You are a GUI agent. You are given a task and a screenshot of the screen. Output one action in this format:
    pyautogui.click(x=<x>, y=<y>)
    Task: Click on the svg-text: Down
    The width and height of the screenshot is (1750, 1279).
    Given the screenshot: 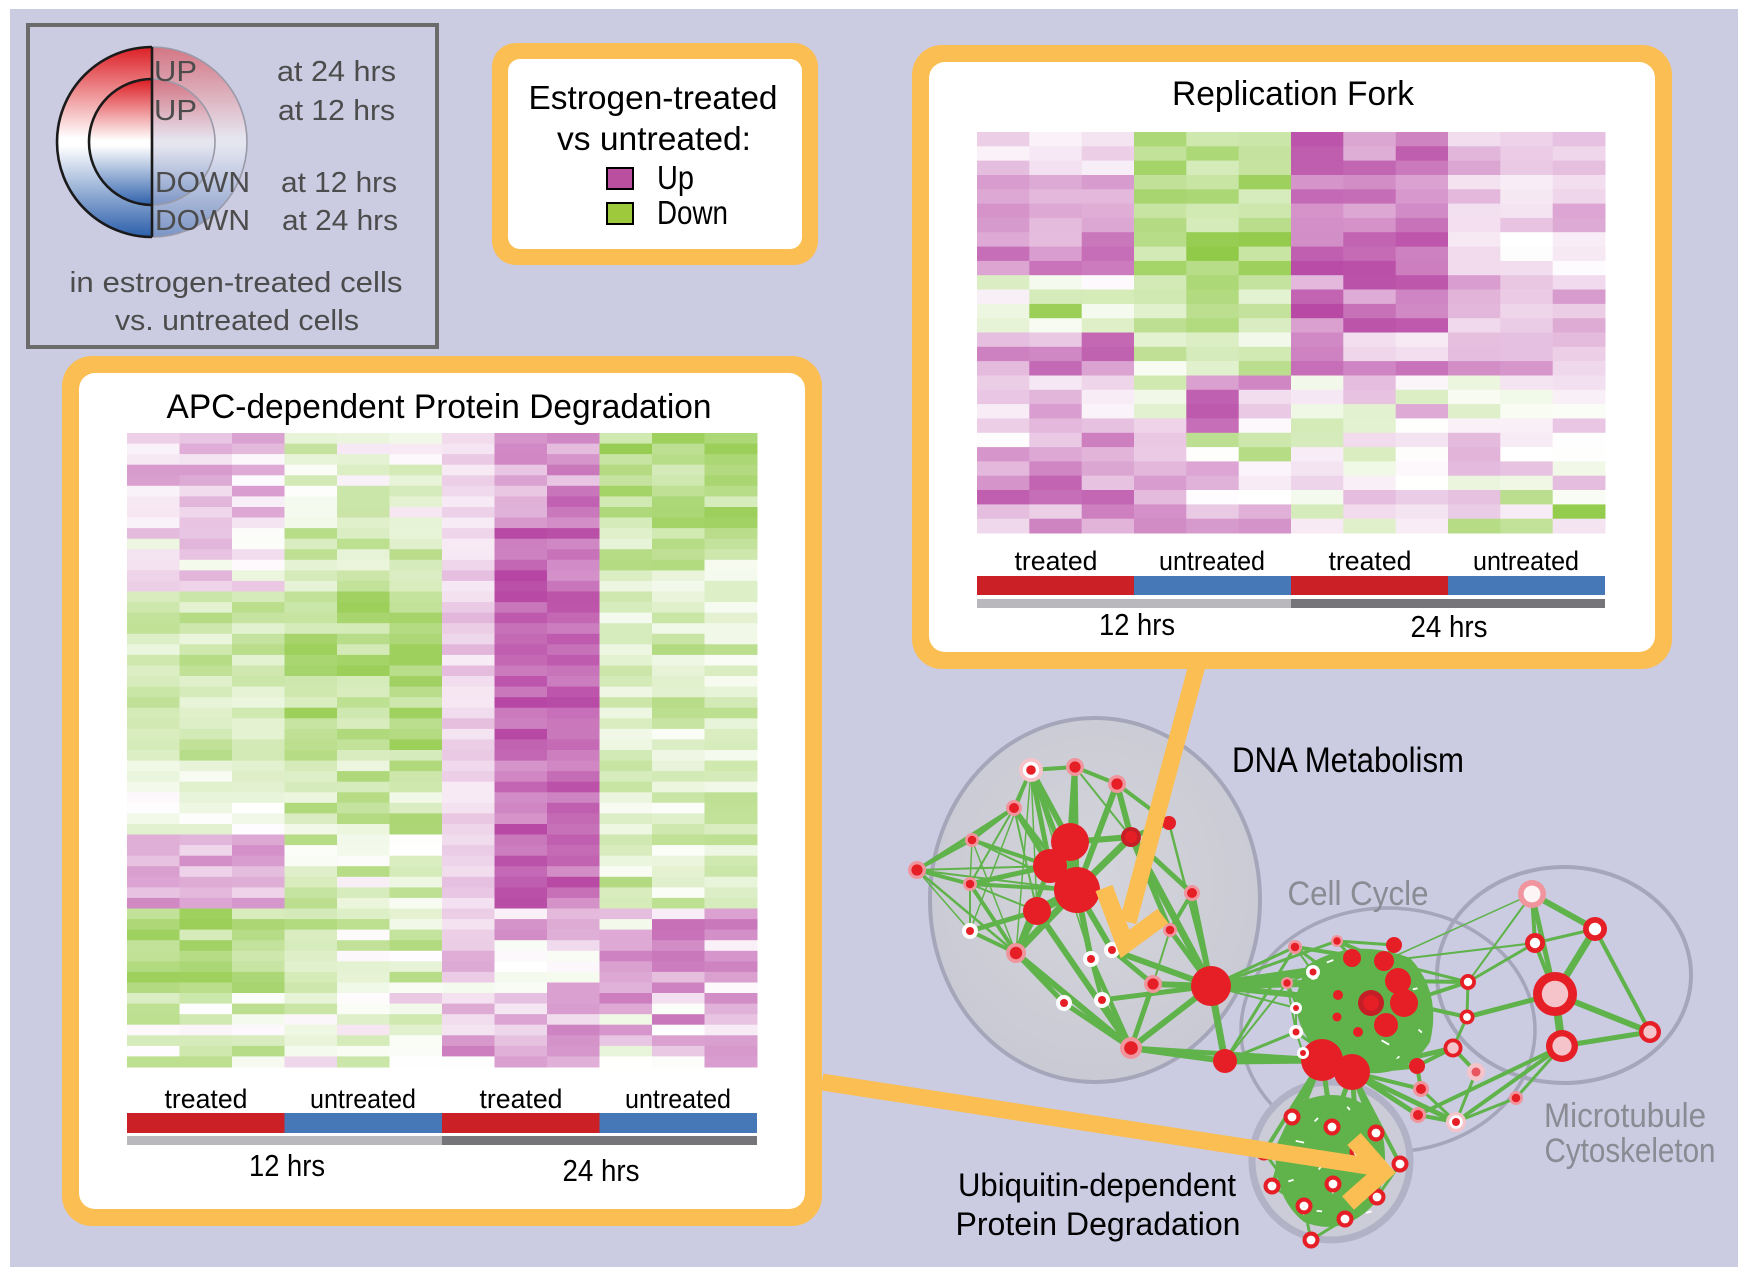 What is the action you would take?
    pyautogui.click(x=692, y=212)
    